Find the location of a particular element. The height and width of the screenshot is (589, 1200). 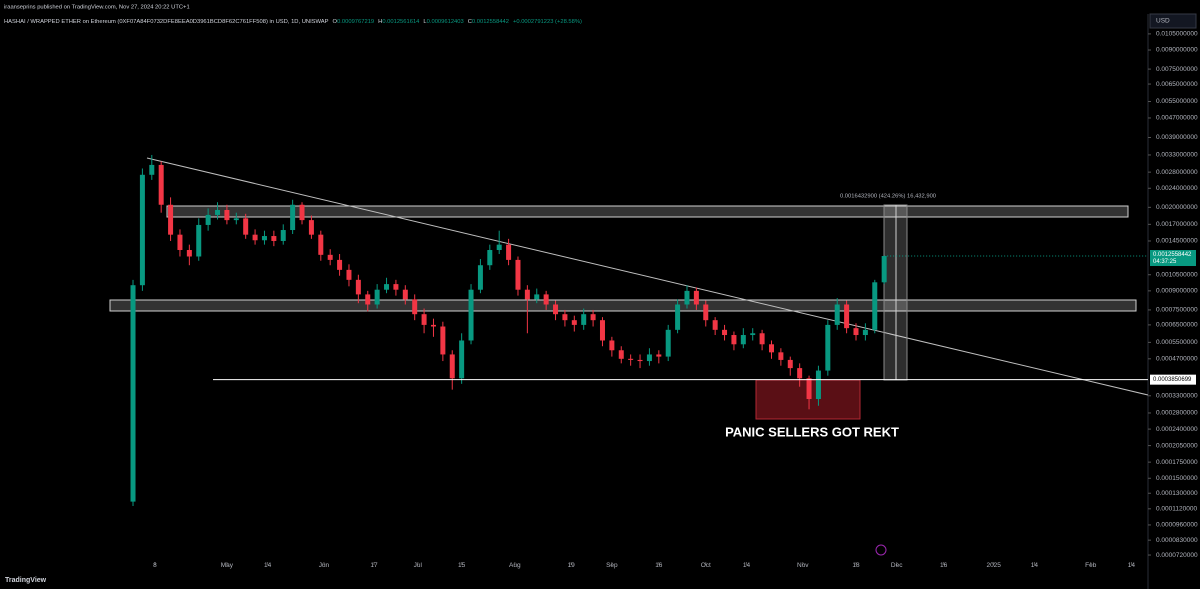

change: +0.0002791223 (+28.58%) is located at coordinates (547, 22).